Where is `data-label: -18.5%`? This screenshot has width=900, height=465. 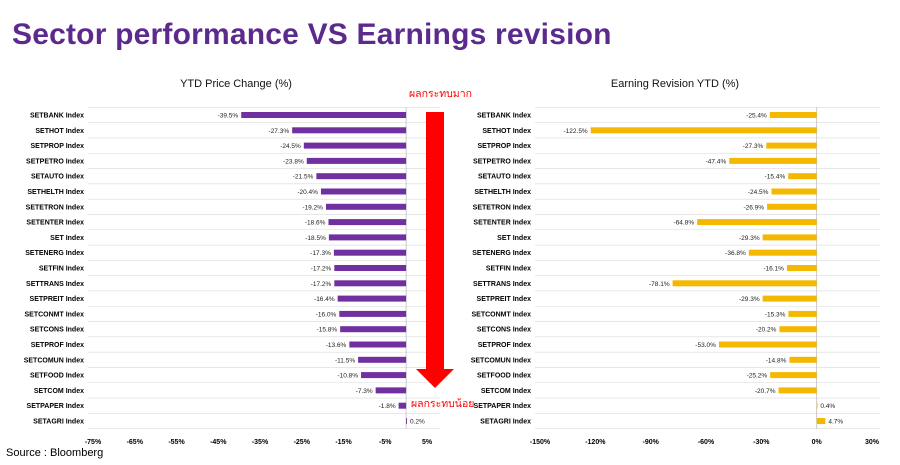
data-label: -18.5% is located at coordinates (315, 238).